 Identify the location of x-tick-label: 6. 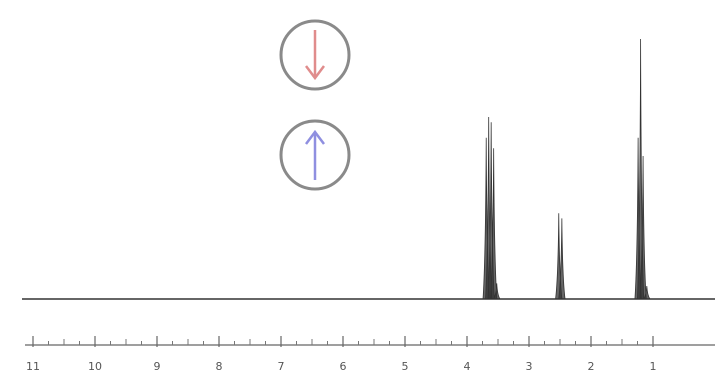
(343, 366).